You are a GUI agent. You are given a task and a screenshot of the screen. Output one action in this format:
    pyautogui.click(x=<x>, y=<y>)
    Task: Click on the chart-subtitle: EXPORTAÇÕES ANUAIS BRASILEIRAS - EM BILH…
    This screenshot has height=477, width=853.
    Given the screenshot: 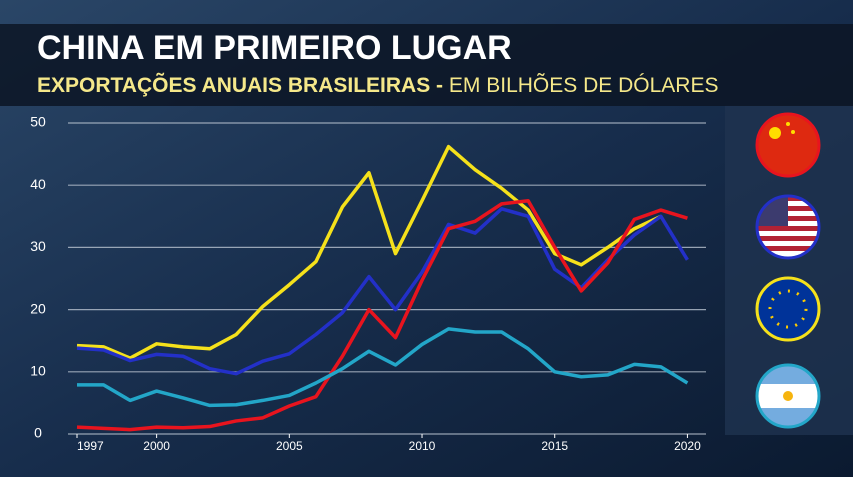 What is the action you would take?
    pyautogui.click(x=377, y=85)
    